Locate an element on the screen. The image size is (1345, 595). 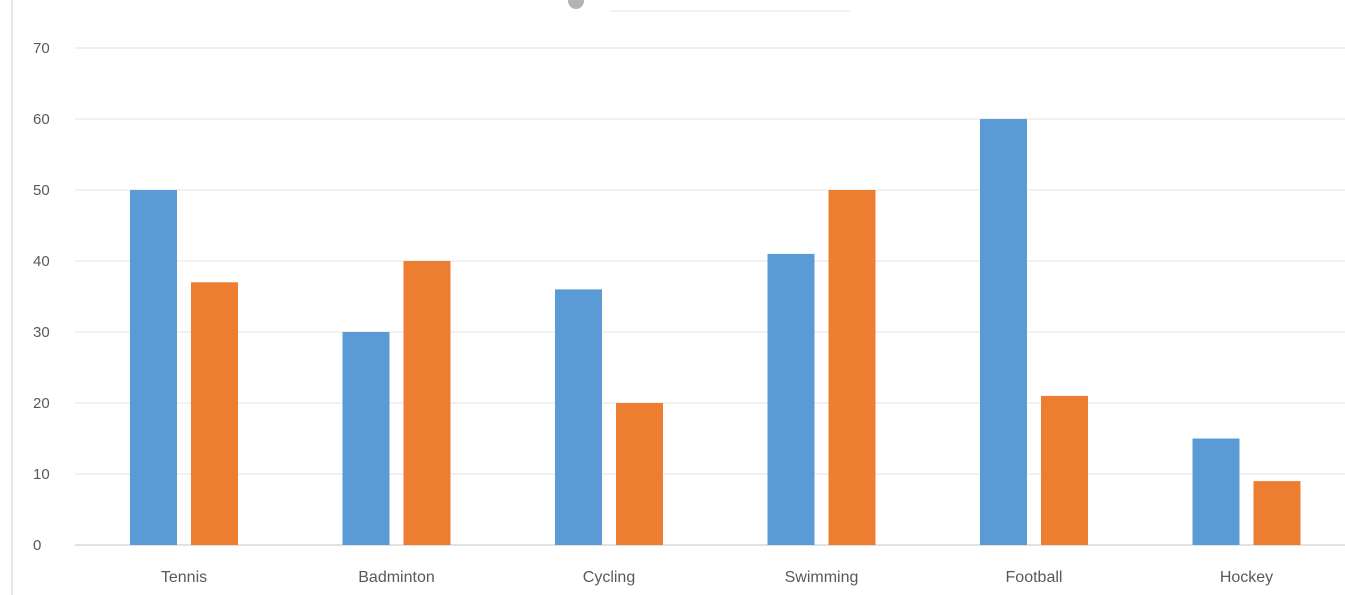
y-tick-label: 40 is located at coordinates (41, 261).